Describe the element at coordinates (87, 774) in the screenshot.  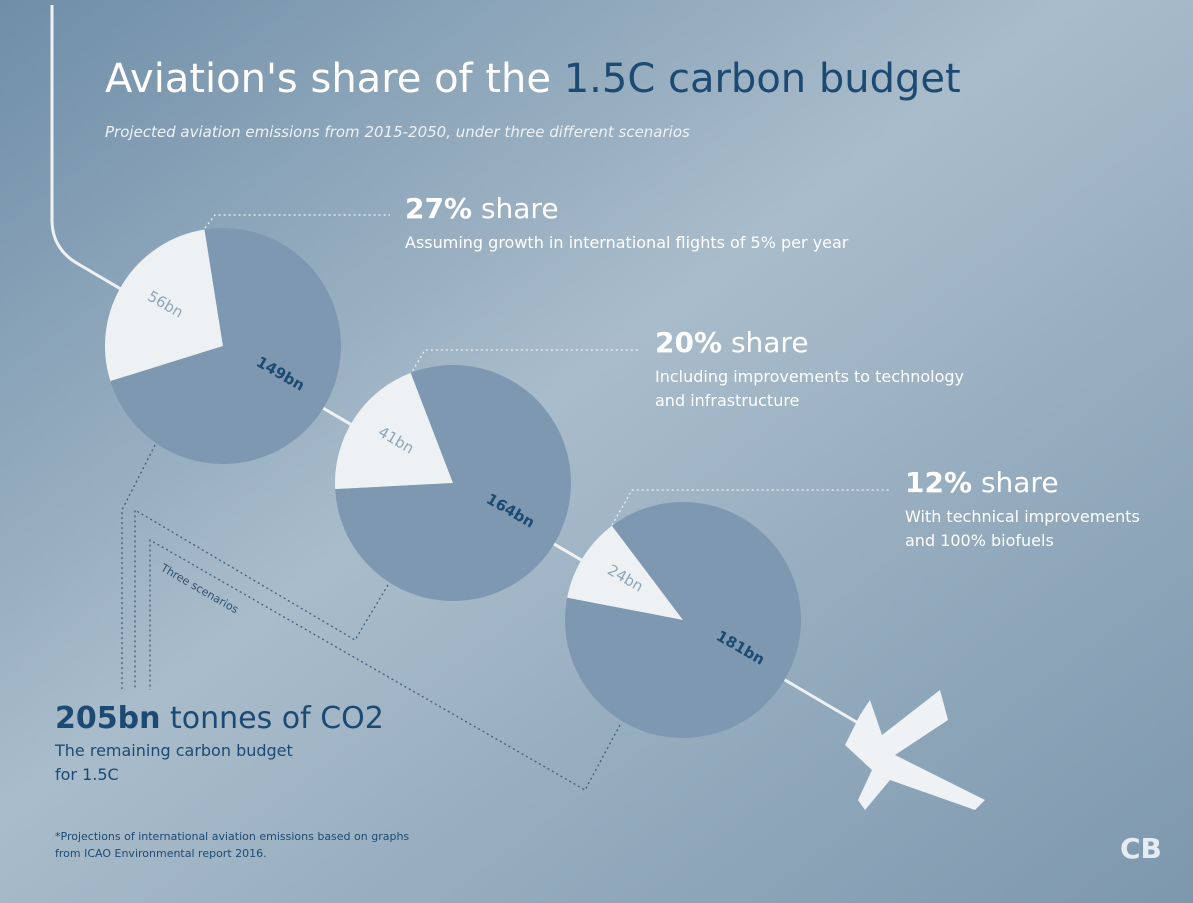
I see `budget-description: for 1.5C` at that location.